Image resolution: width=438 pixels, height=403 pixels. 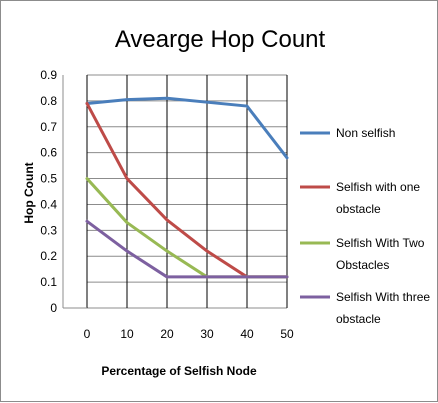 What do you see at coordinates (48, 127) in the screenshot?
I see `y-tick-label: 0.7` at bounding box center [48, 127].